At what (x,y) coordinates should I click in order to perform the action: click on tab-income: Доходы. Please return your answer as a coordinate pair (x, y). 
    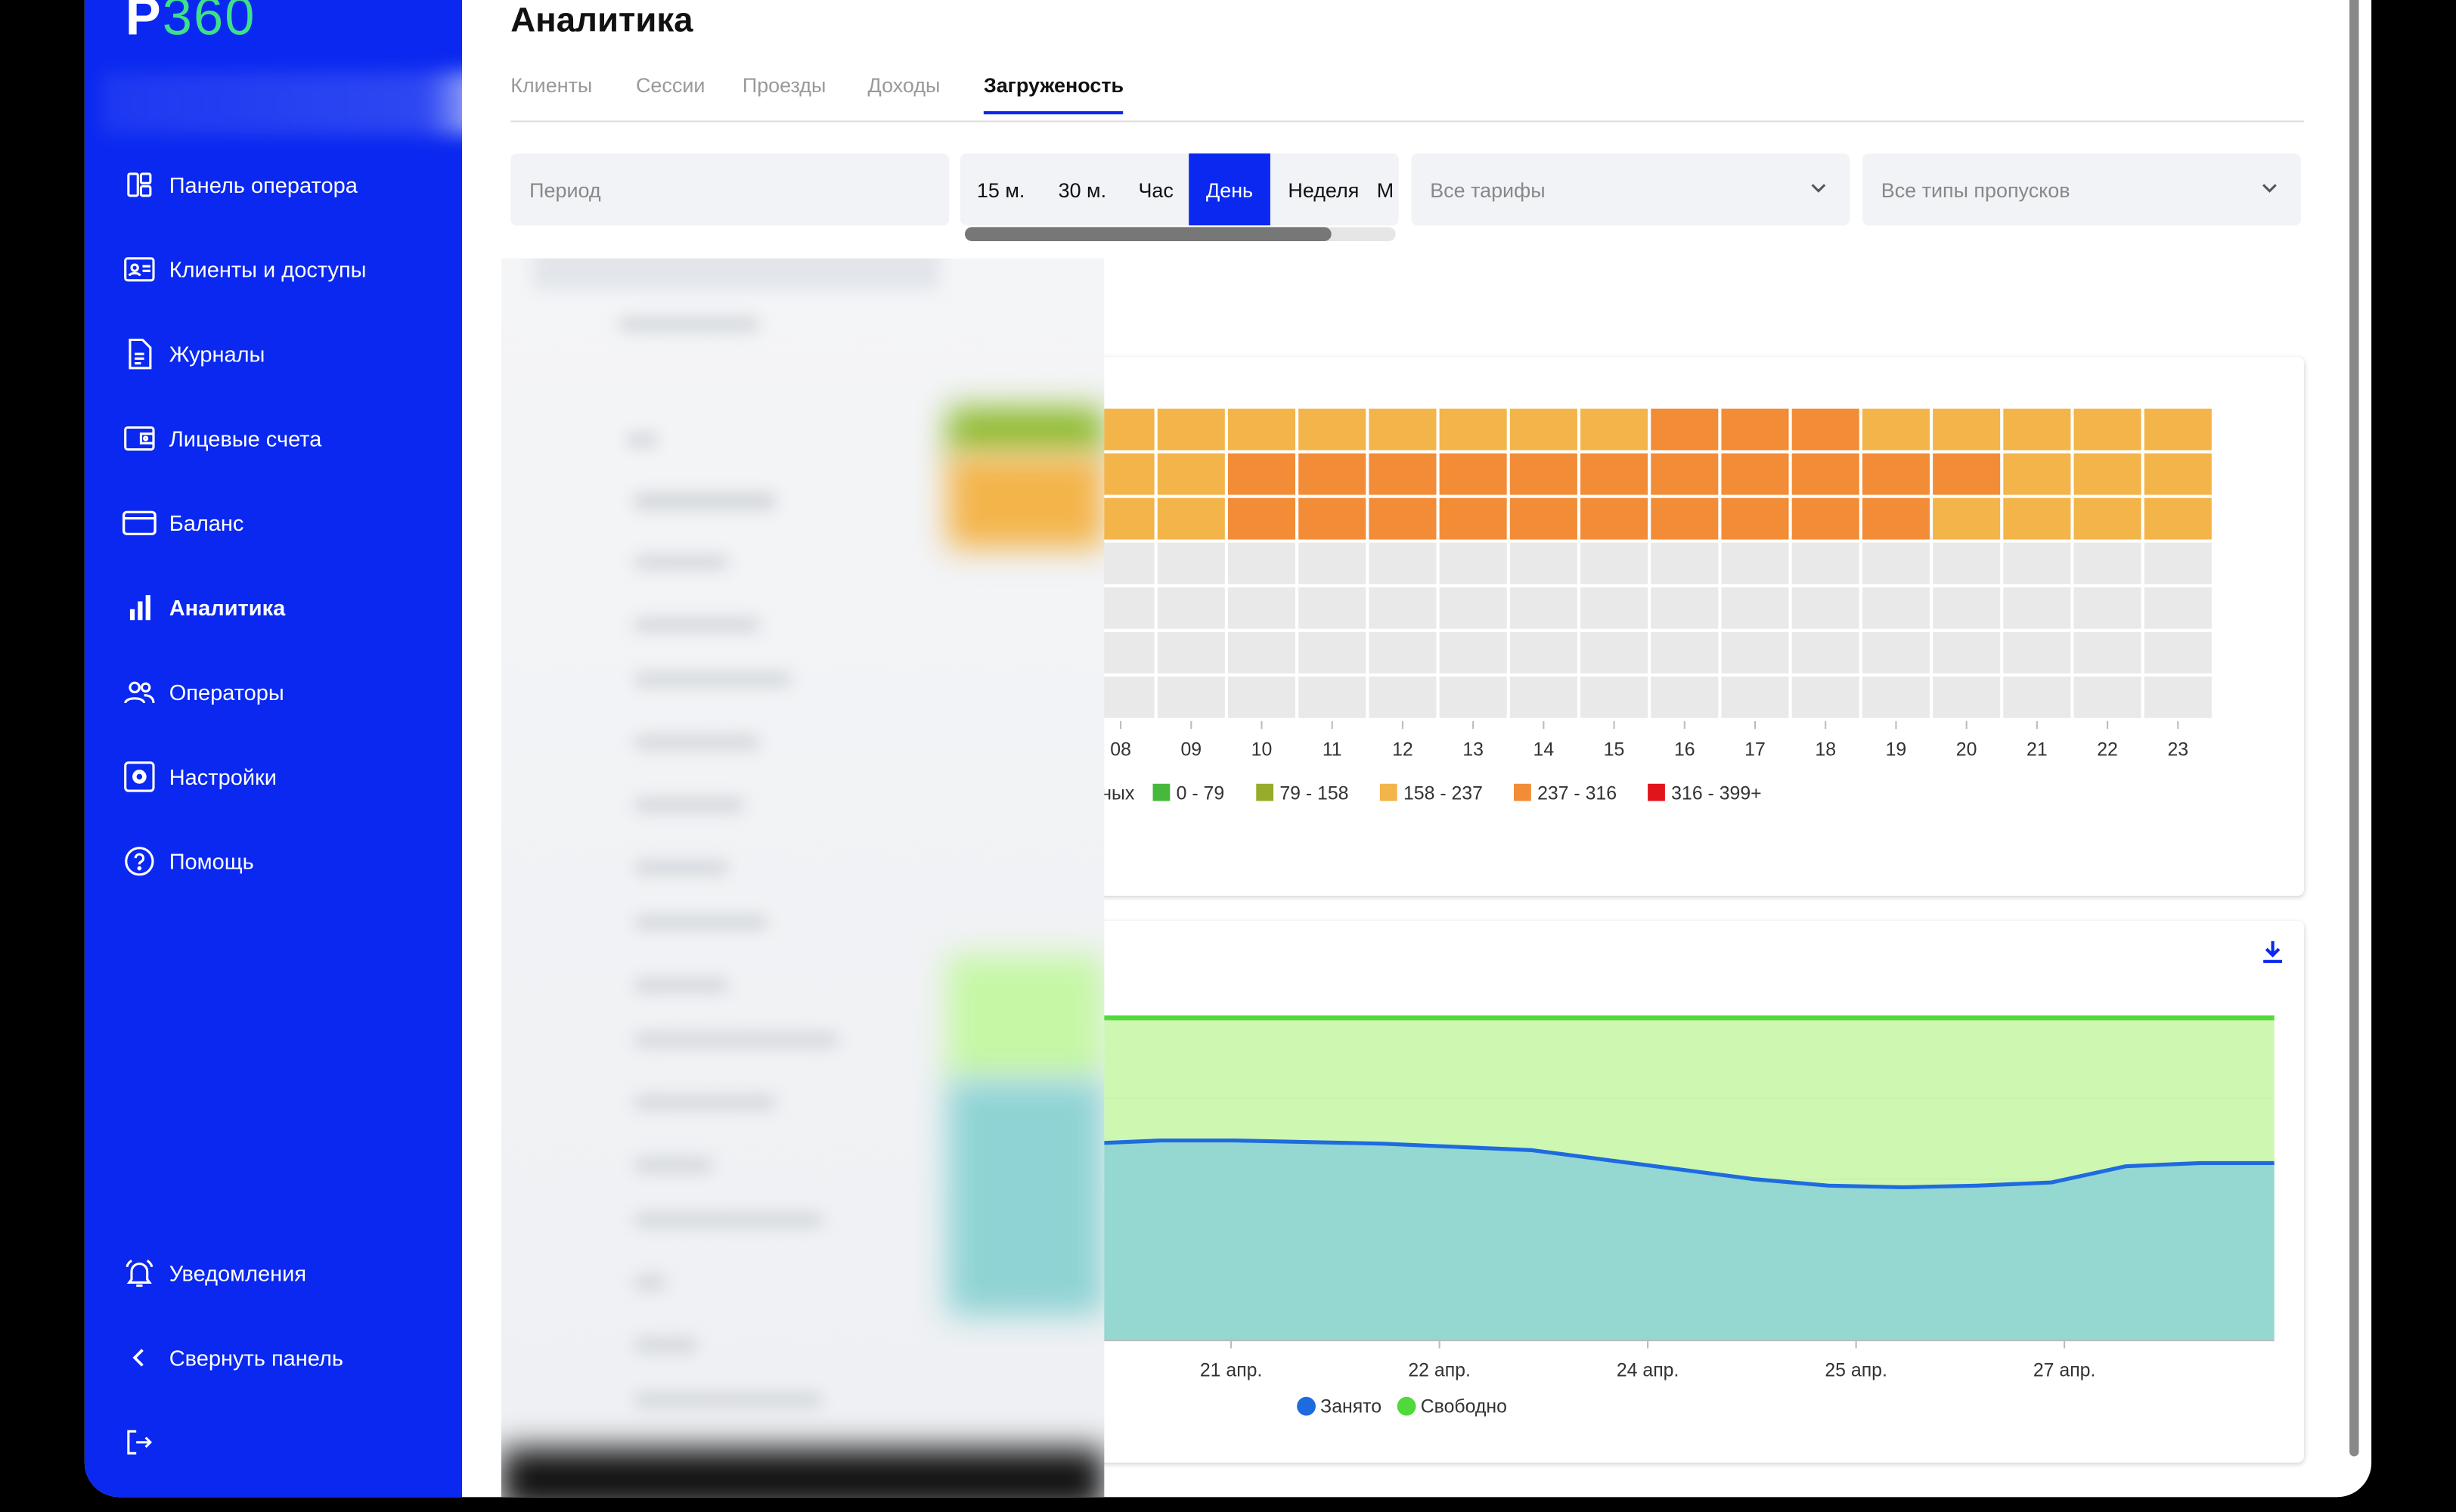
    Looking at the image, I should click on (904, 85).